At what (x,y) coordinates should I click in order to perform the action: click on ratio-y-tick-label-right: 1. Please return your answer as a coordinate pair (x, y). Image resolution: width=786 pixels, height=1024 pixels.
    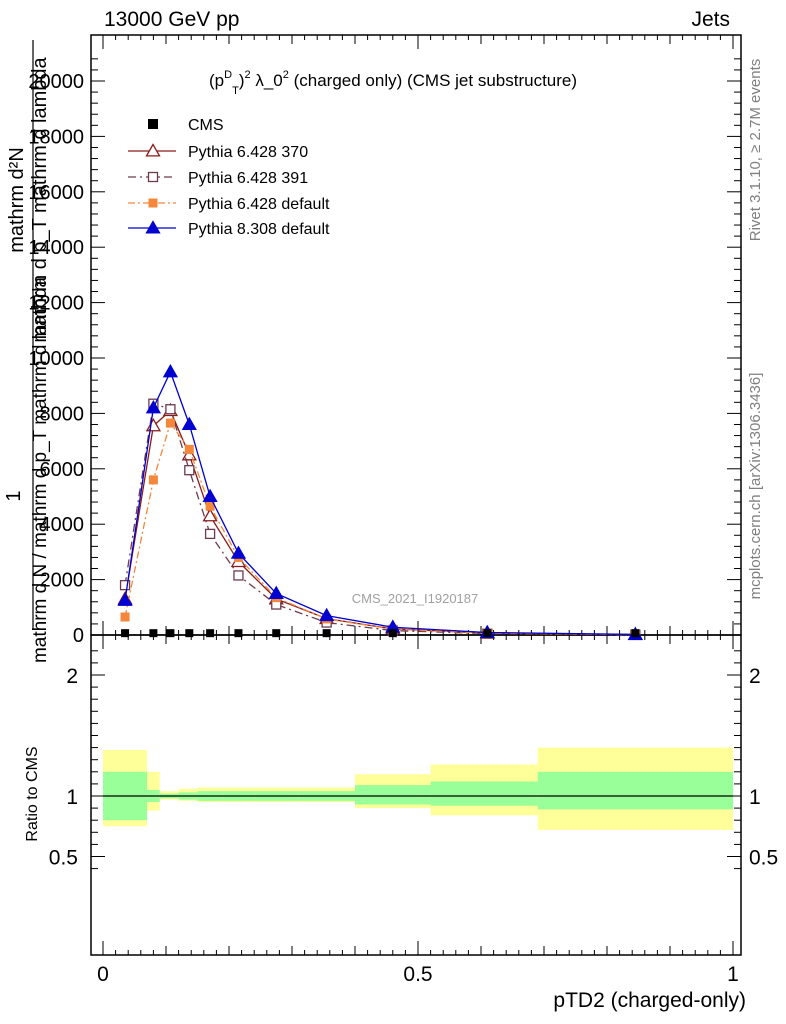
    Looking at the image, I should click on (755, 797).